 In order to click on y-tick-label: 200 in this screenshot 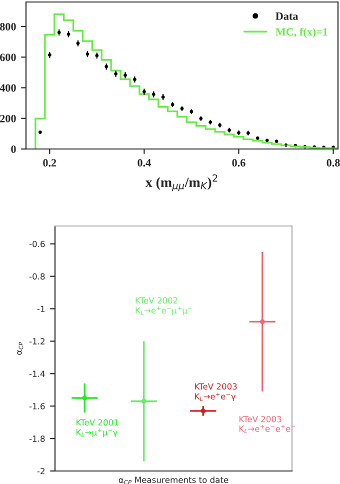, I will do `click(8, 118)`.